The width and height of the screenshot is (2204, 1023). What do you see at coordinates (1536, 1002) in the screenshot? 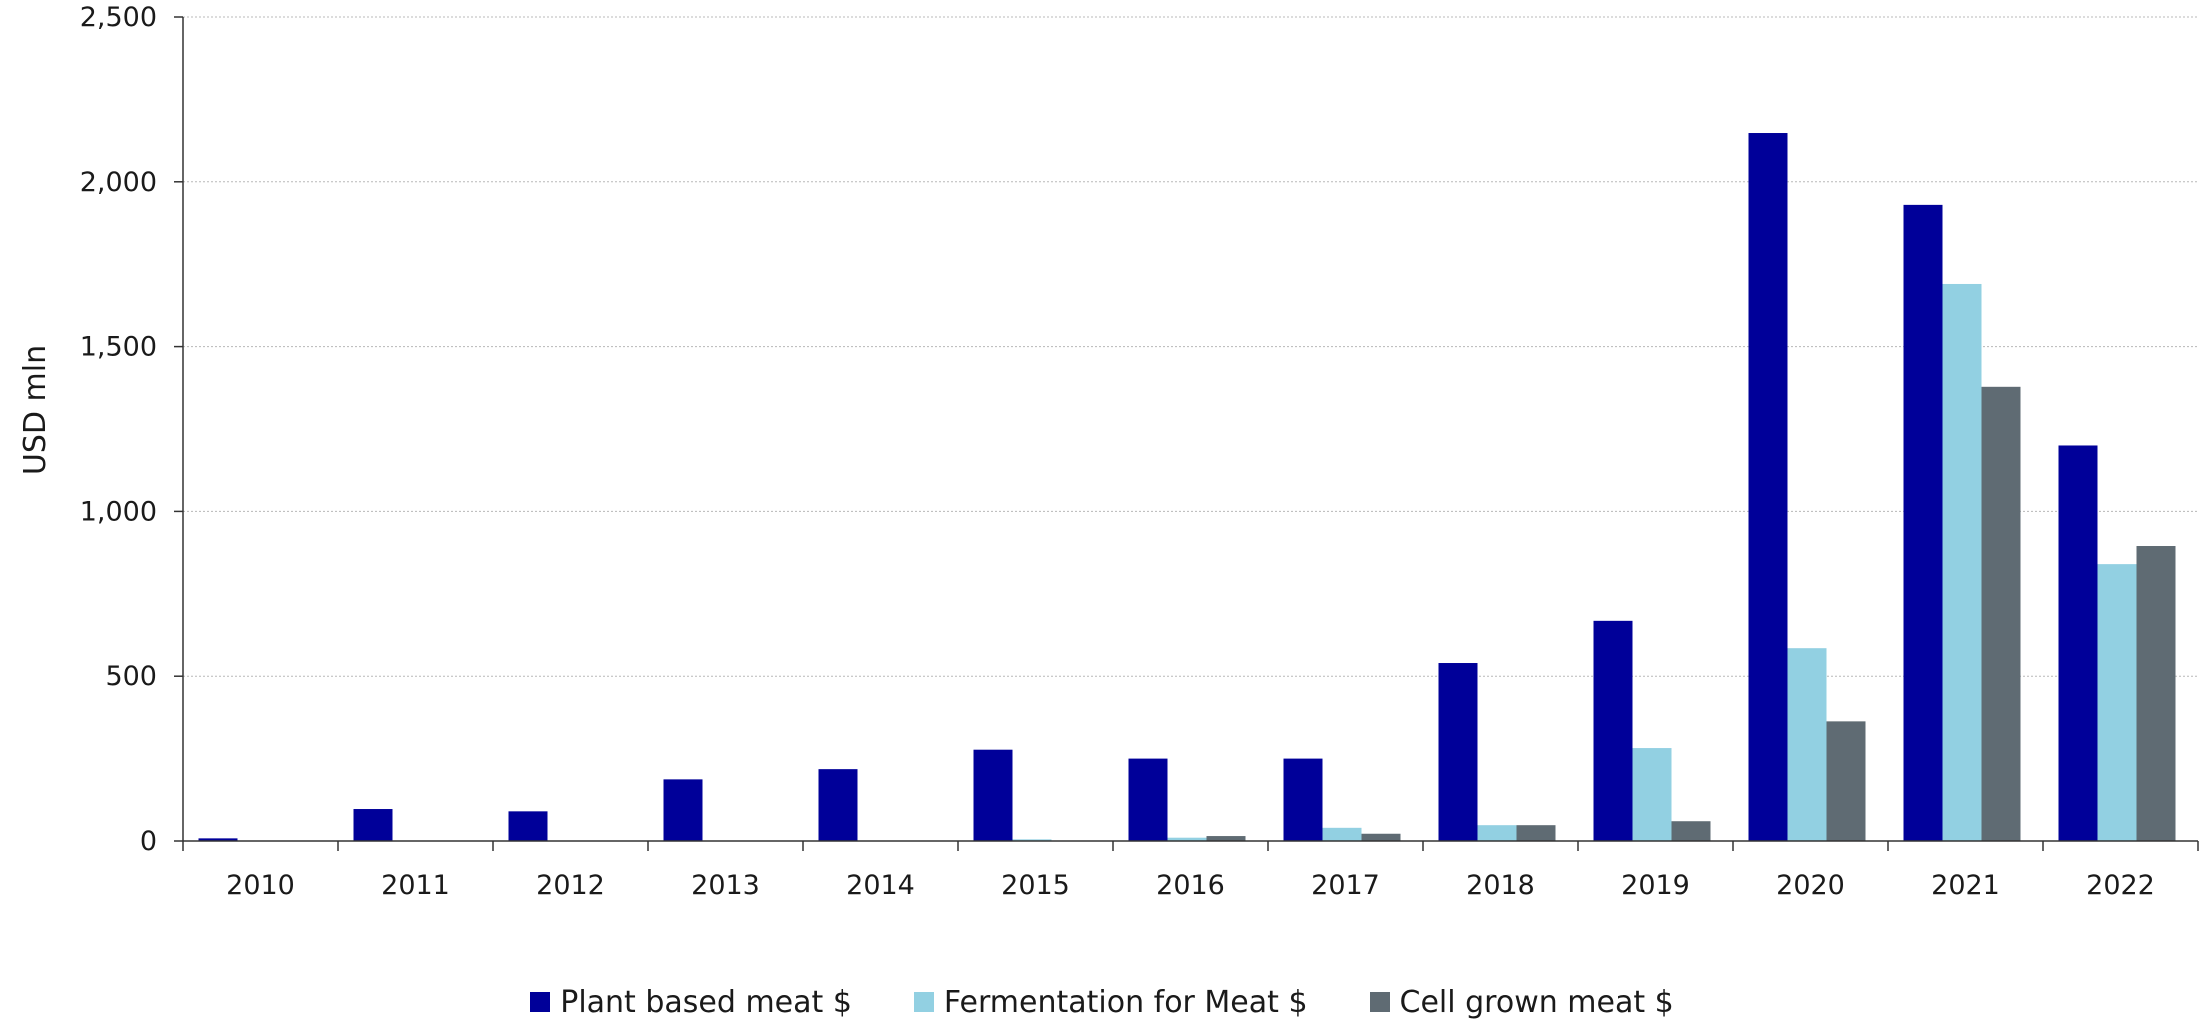
I see `legend-label-cell-grown: Cell grown meat $` at bounding box center [1536, 1002].